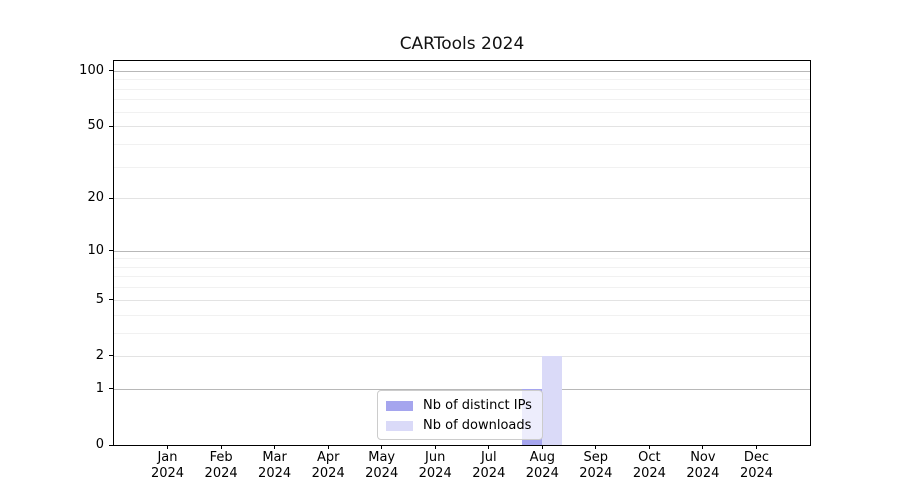 The height and width of the screenshot is (500, 900). What do you see at coordinates (99, 388) in the screenshot?
I see `y-tick-label: 1` at bounding box center [99, 388].